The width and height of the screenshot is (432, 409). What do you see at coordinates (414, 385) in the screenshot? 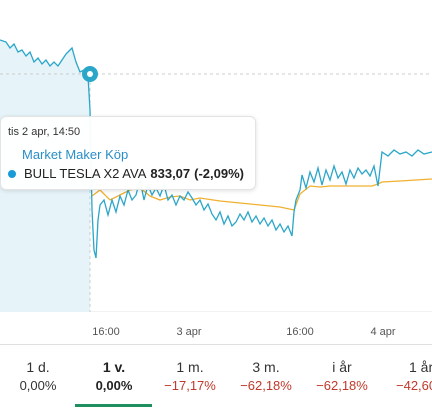
I see `period-return: −42,60%` at bounding box center [414, 385].